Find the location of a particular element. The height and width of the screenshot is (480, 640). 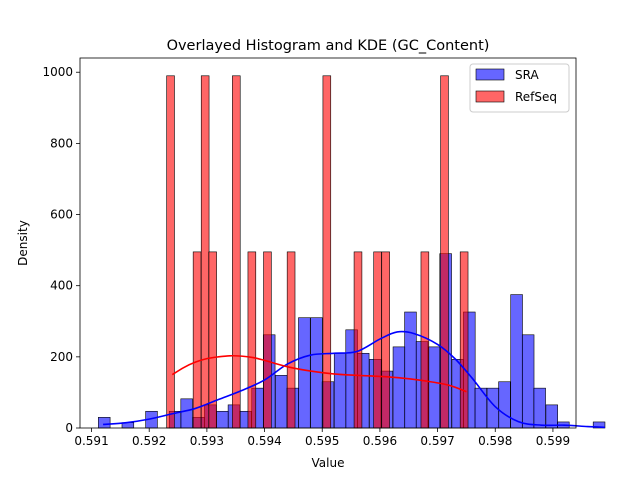

y-axis-label: Density is located at coordinates (23, 243).